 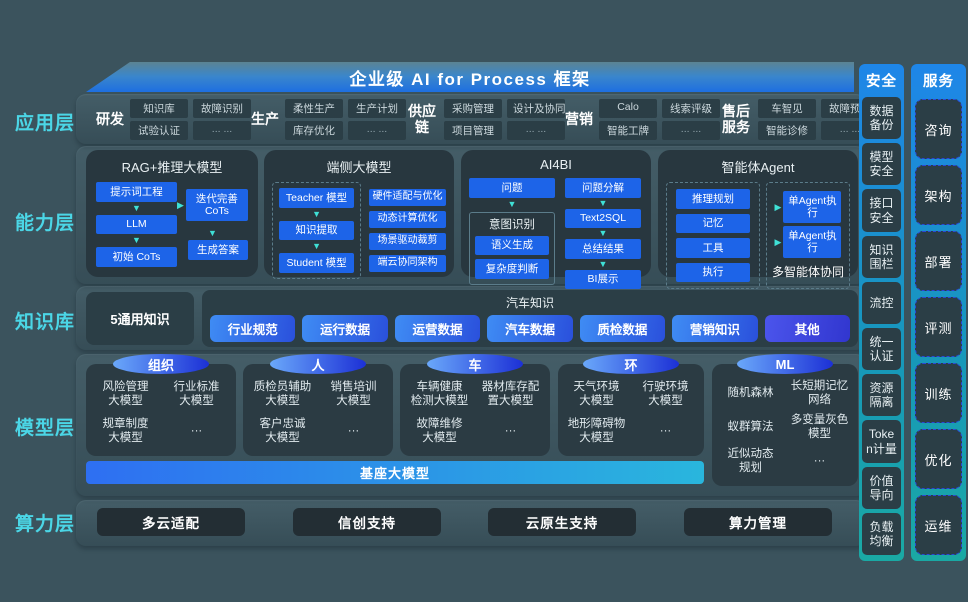 What do you see at coordinates (736, 118) in the screenshot?
I see `app-group-name: 售后服务` at bounding box center [736, 118].